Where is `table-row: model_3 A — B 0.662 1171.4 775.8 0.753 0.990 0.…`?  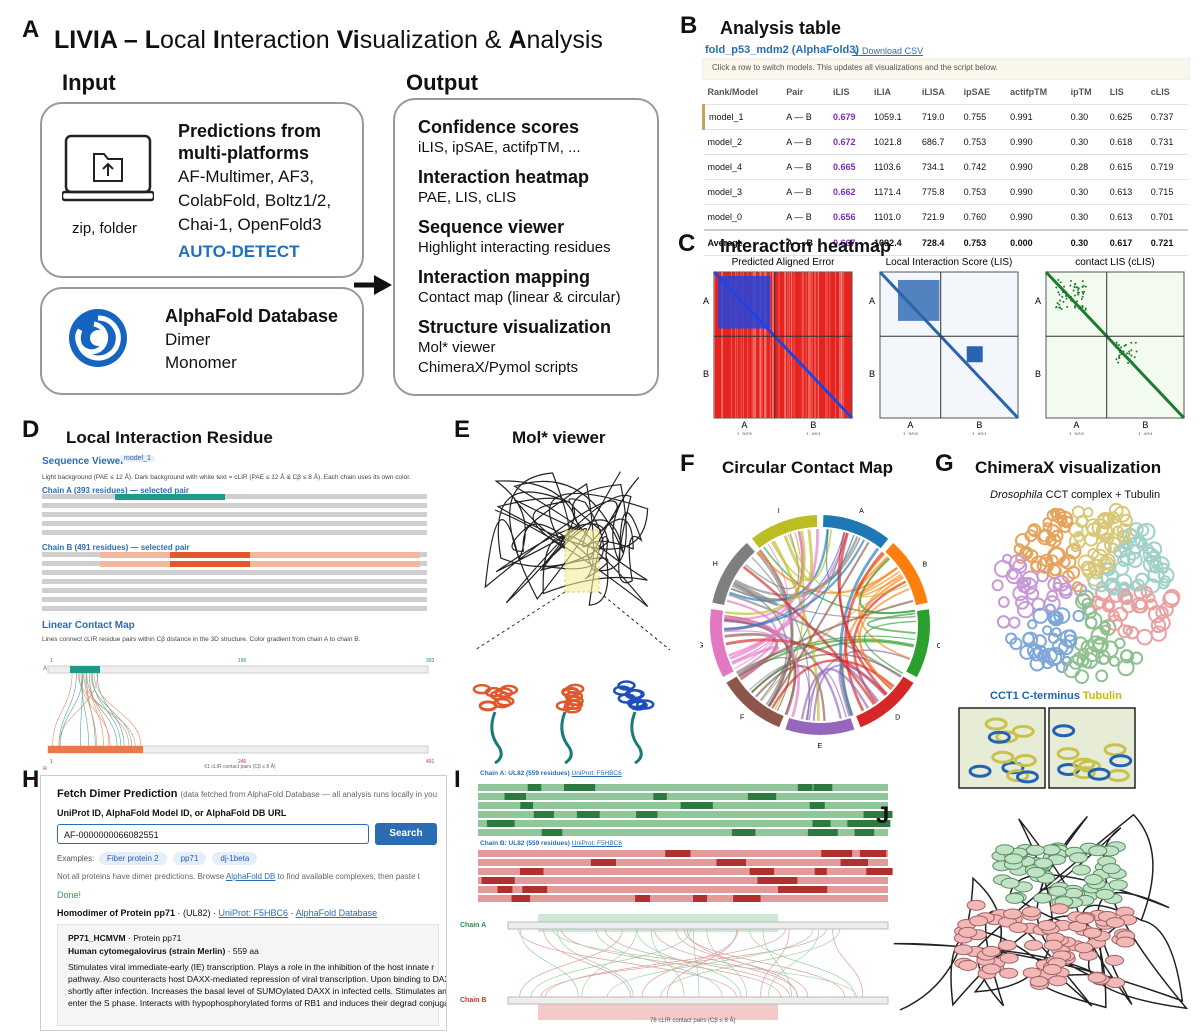
table-row: model_3 A — B 0.662 1171.4 775.8 0.753 0.990 0.… is located at coordinates (945, 192).